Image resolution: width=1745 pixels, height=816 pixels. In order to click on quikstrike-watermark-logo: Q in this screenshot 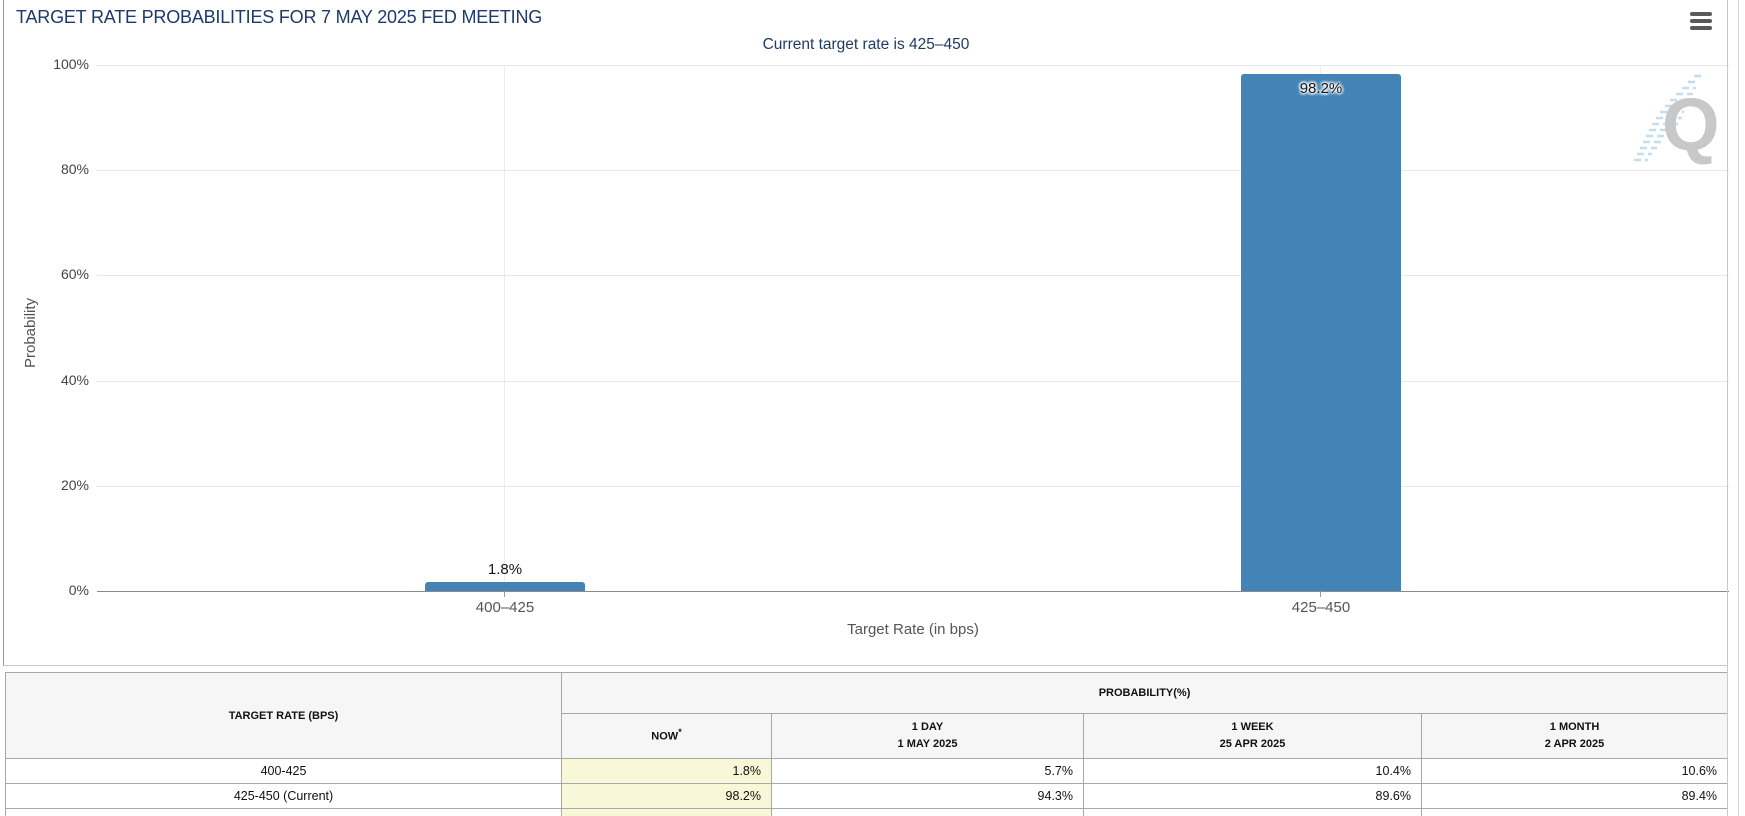, I will do `click(1678, 118)`.